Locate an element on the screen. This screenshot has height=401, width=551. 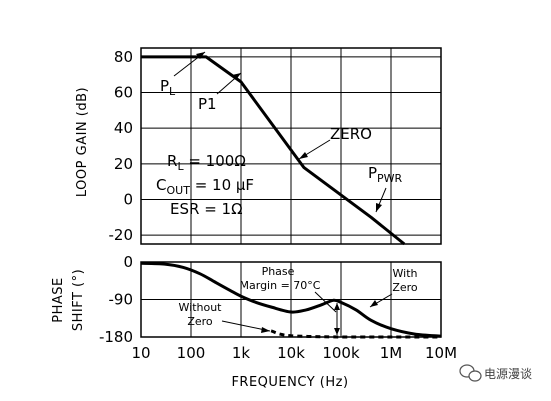
phase-y-tick-label: -90 is located at coordinates (121, 300).